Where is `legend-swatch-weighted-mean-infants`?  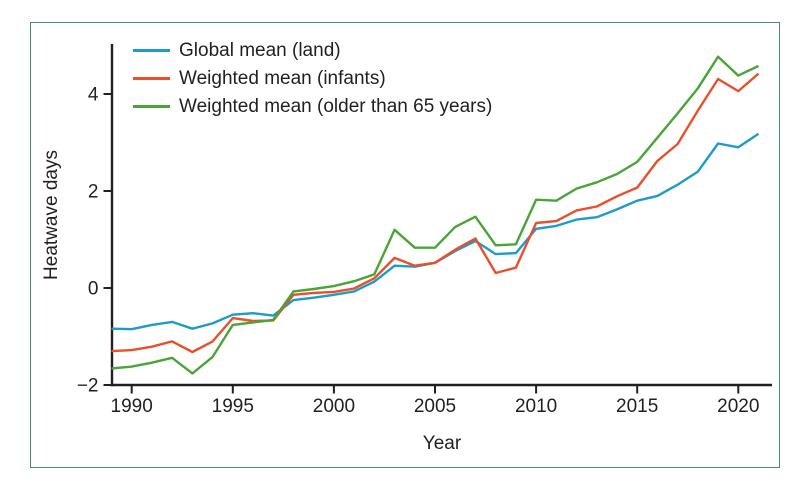
legend-swatch-weighted-mean-infants is located at coordinates (151, 78).